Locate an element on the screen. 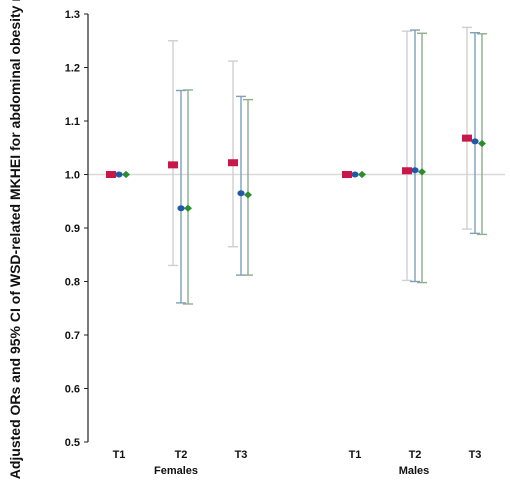  y-tick-label: 0.8 is located at coordinates (72, 283).